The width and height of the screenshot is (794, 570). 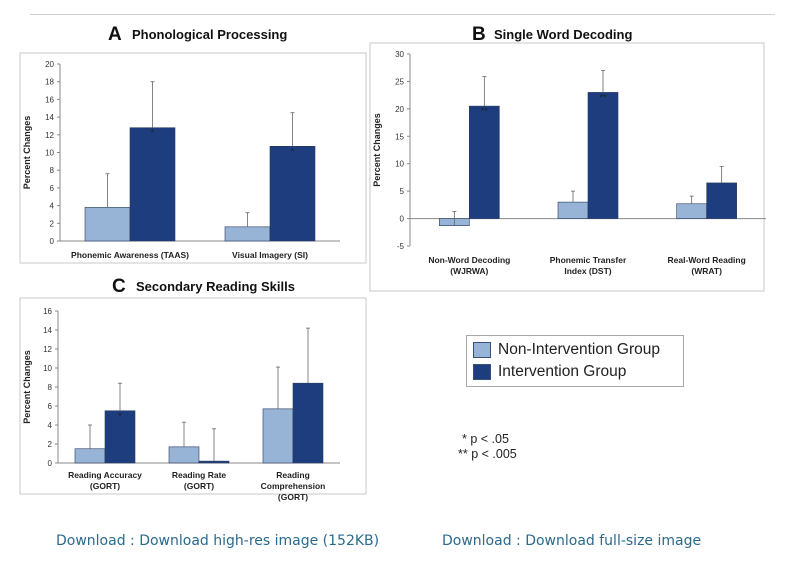 What do you see at coordinates (402, 14) in the screenshot?
I see `top-divider` at bounding box center [402, 14].